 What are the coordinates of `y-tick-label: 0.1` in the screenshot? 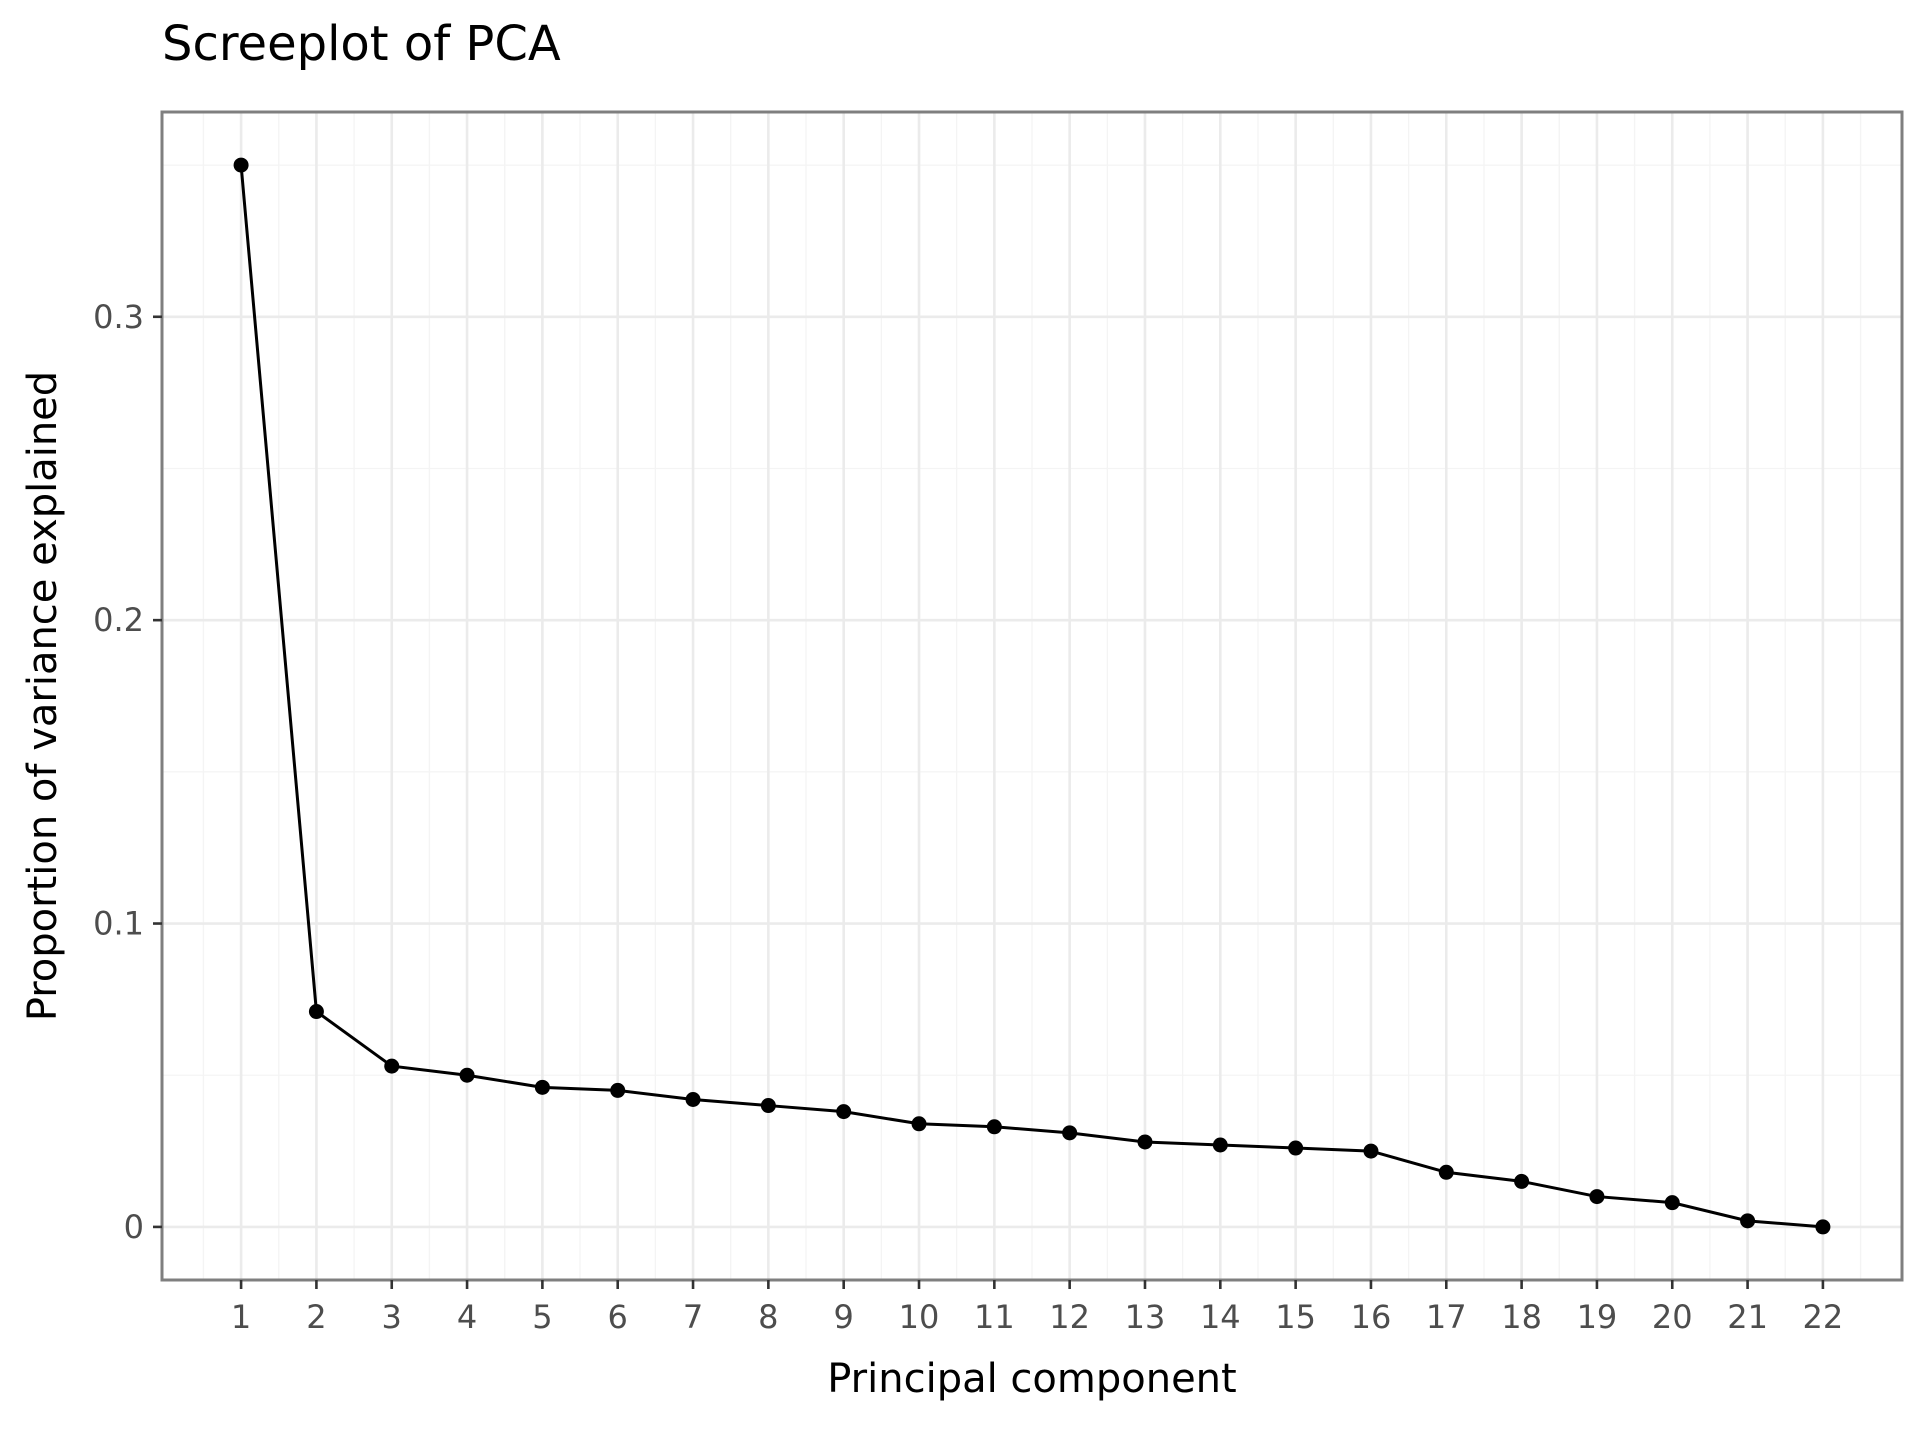 It's located at (118, 924).